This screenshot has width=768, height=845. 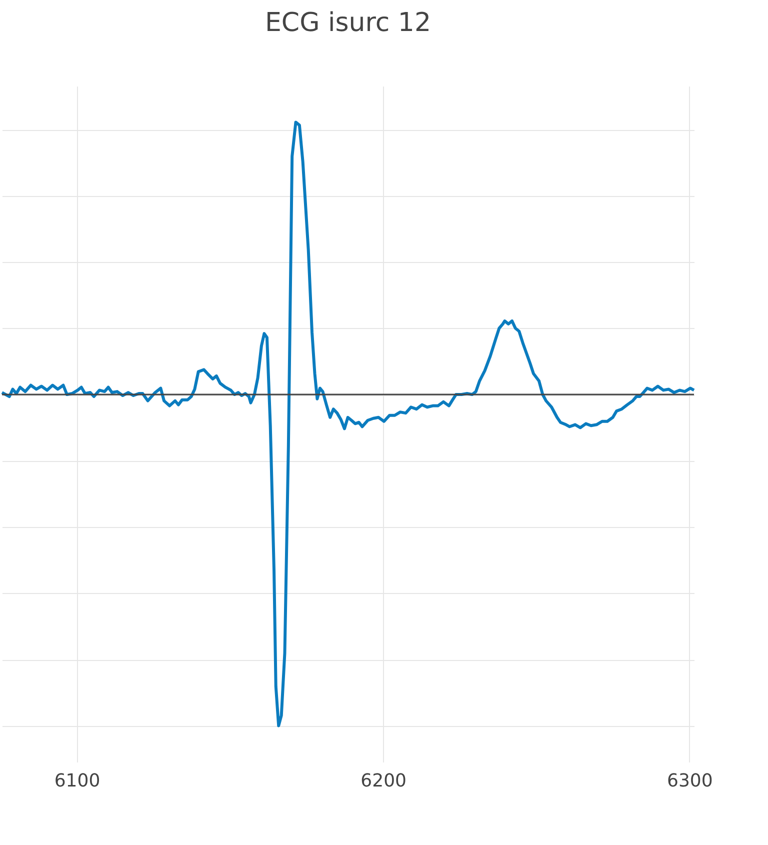 What do you see at coordinates (348, 23) in the screenshot?
I see `chart-title: ECG isurc 12` at bounding box center [348, 23].